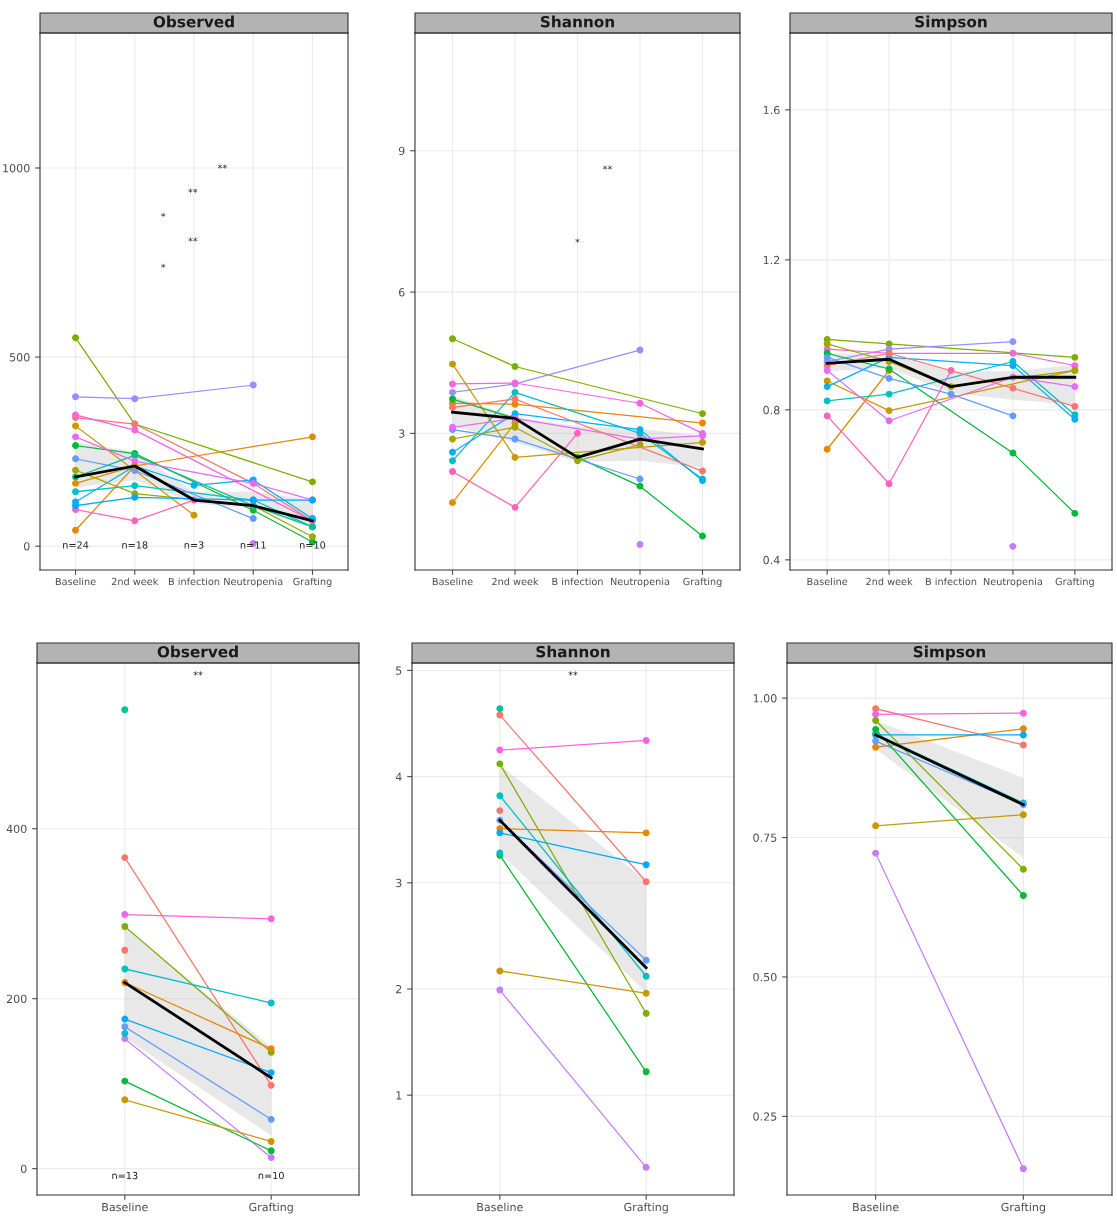  I want to click on y-tick-label: 1.2, so click(771, 260).